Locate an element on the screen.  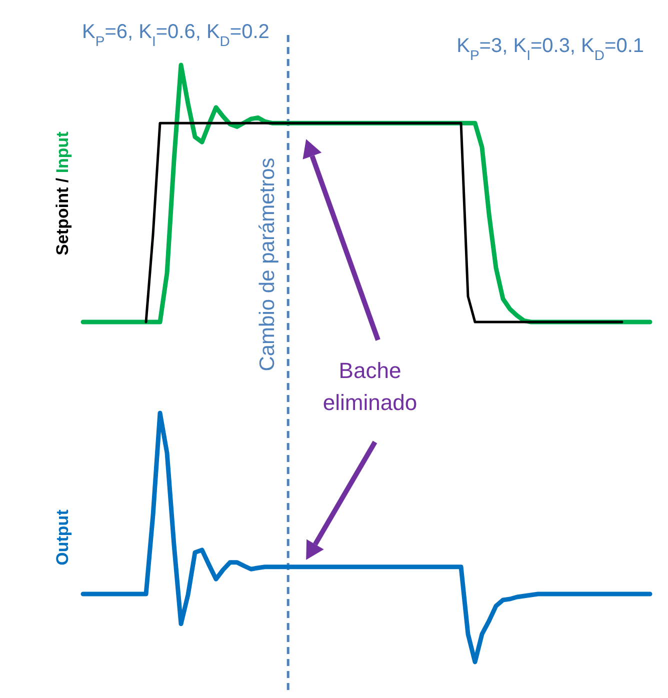
text: Output is located at coordinates (62, 537).